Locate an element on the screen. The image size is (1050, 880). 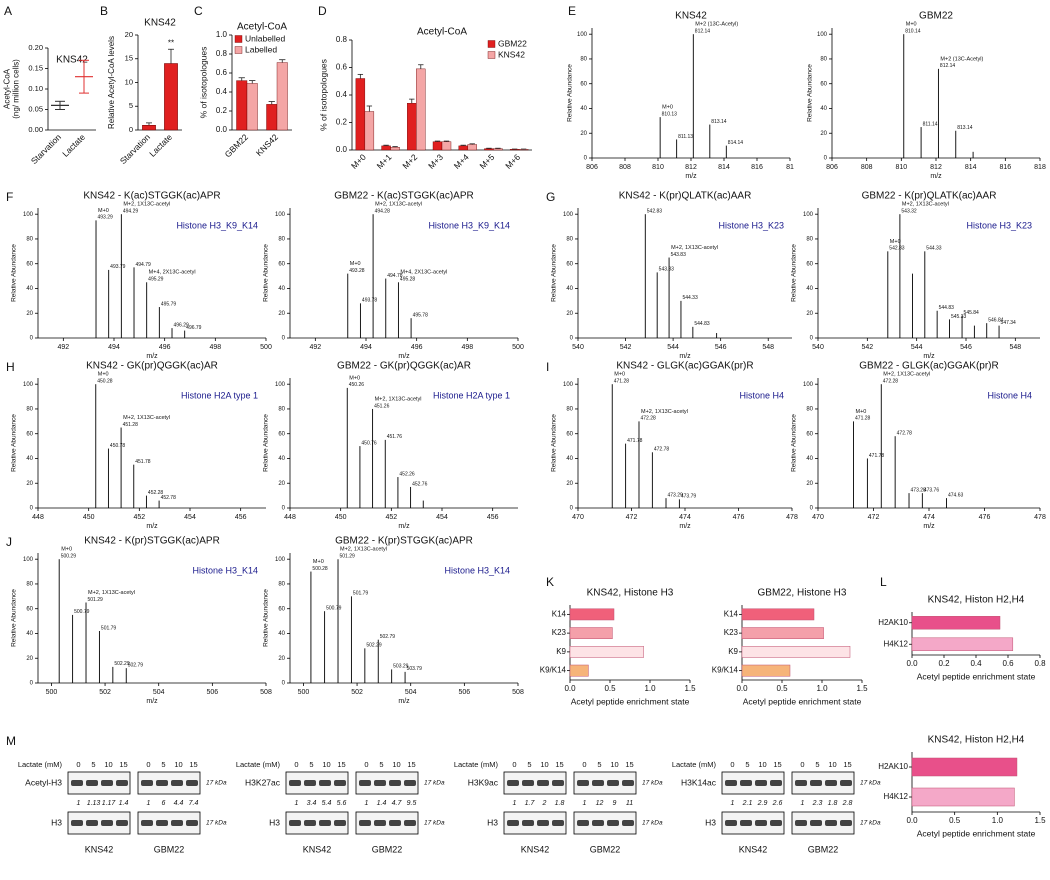
x-tick-label: 816 is located at coordinates (1005, 167).